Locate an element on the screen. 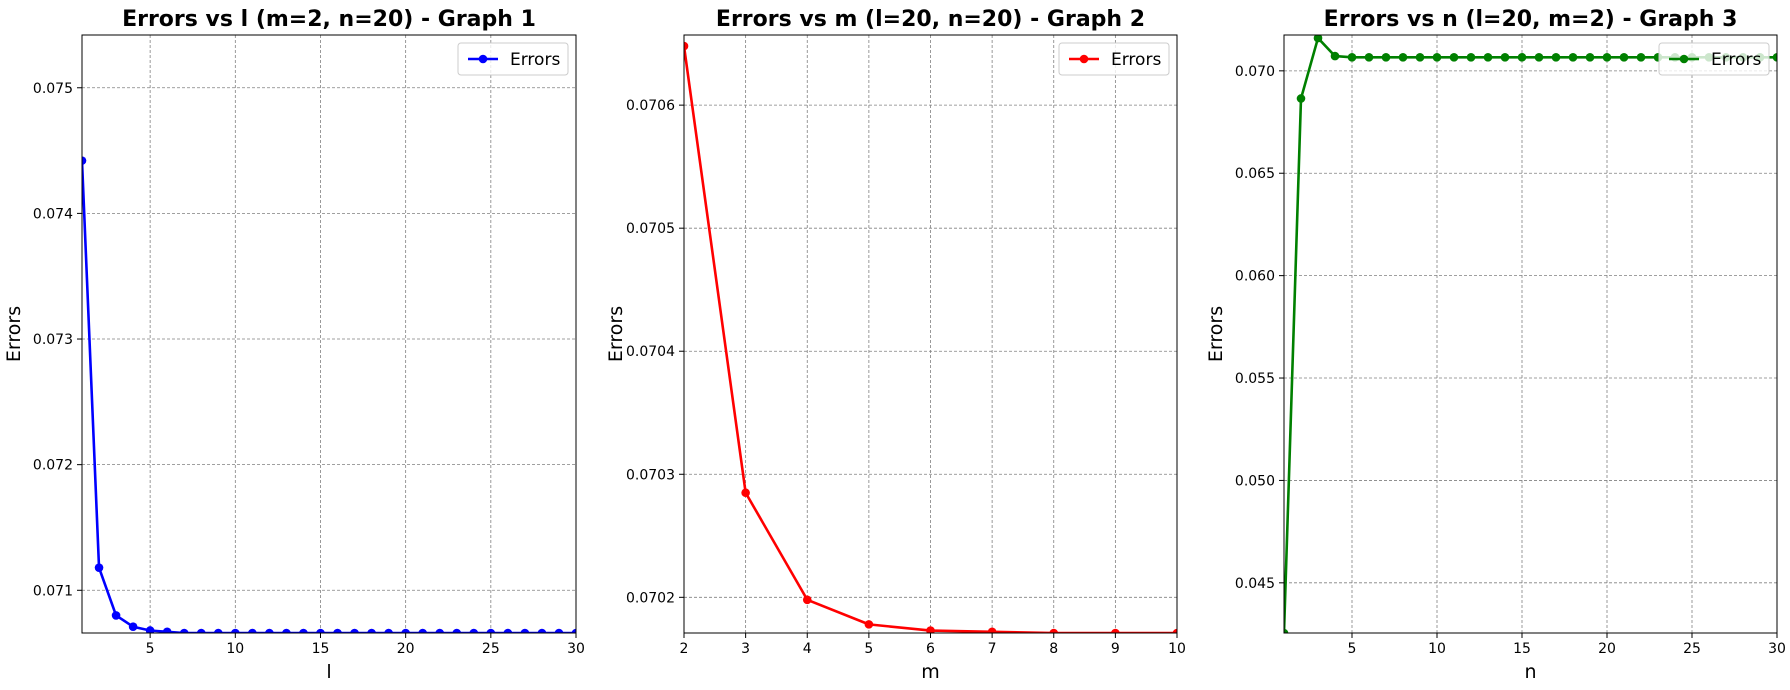  y-tick-label: 0.0705 is located at coordinates (650, 229).